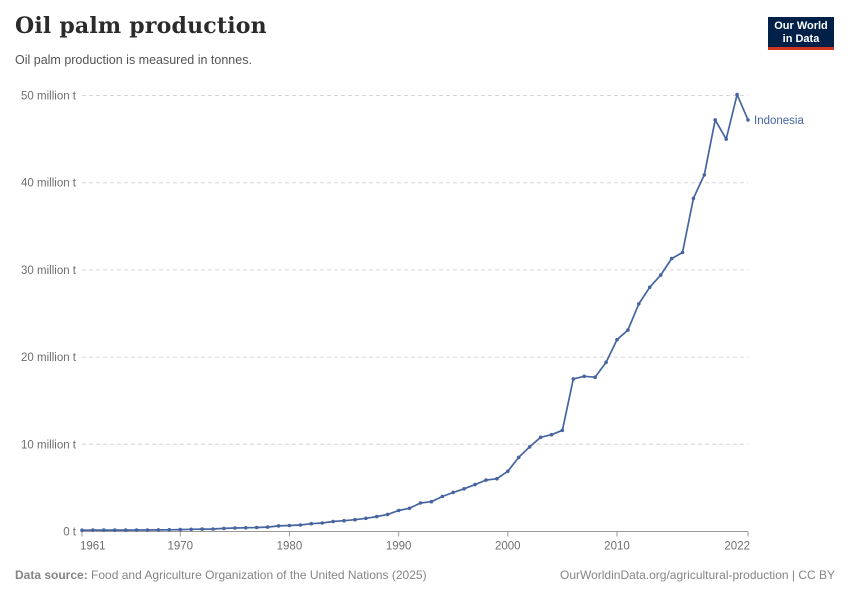  I want to click on owid-logo: Our World in Data, so click(801, 33).